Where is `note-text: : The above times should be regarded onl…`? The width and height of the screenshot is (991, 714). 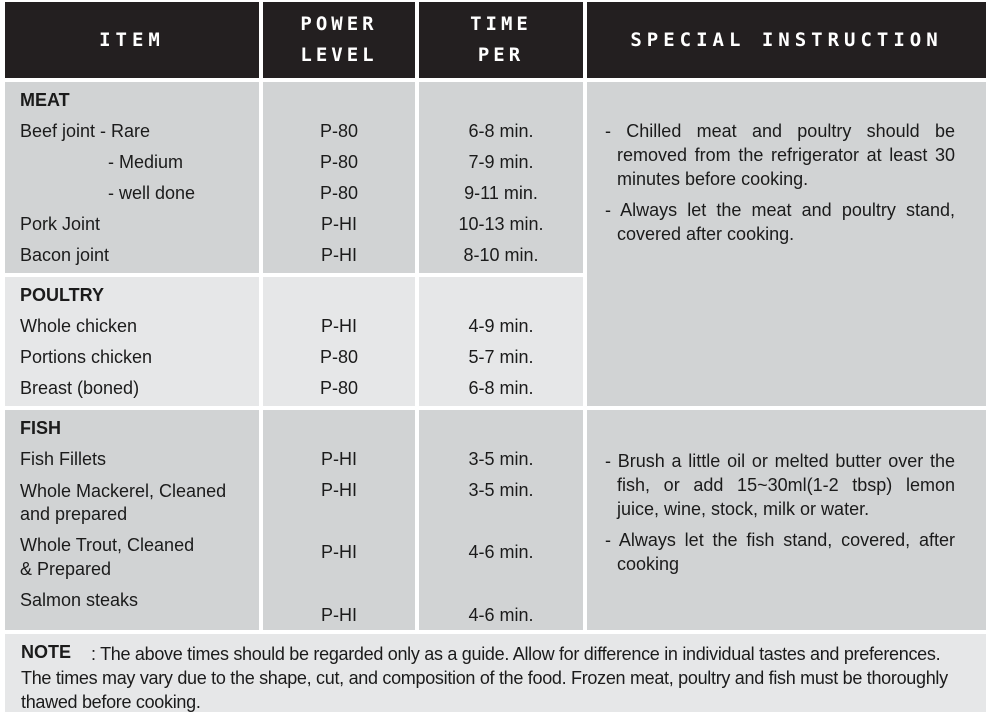 note-text: : The above times should be regarded onl… is located at coordinates (484, 678).